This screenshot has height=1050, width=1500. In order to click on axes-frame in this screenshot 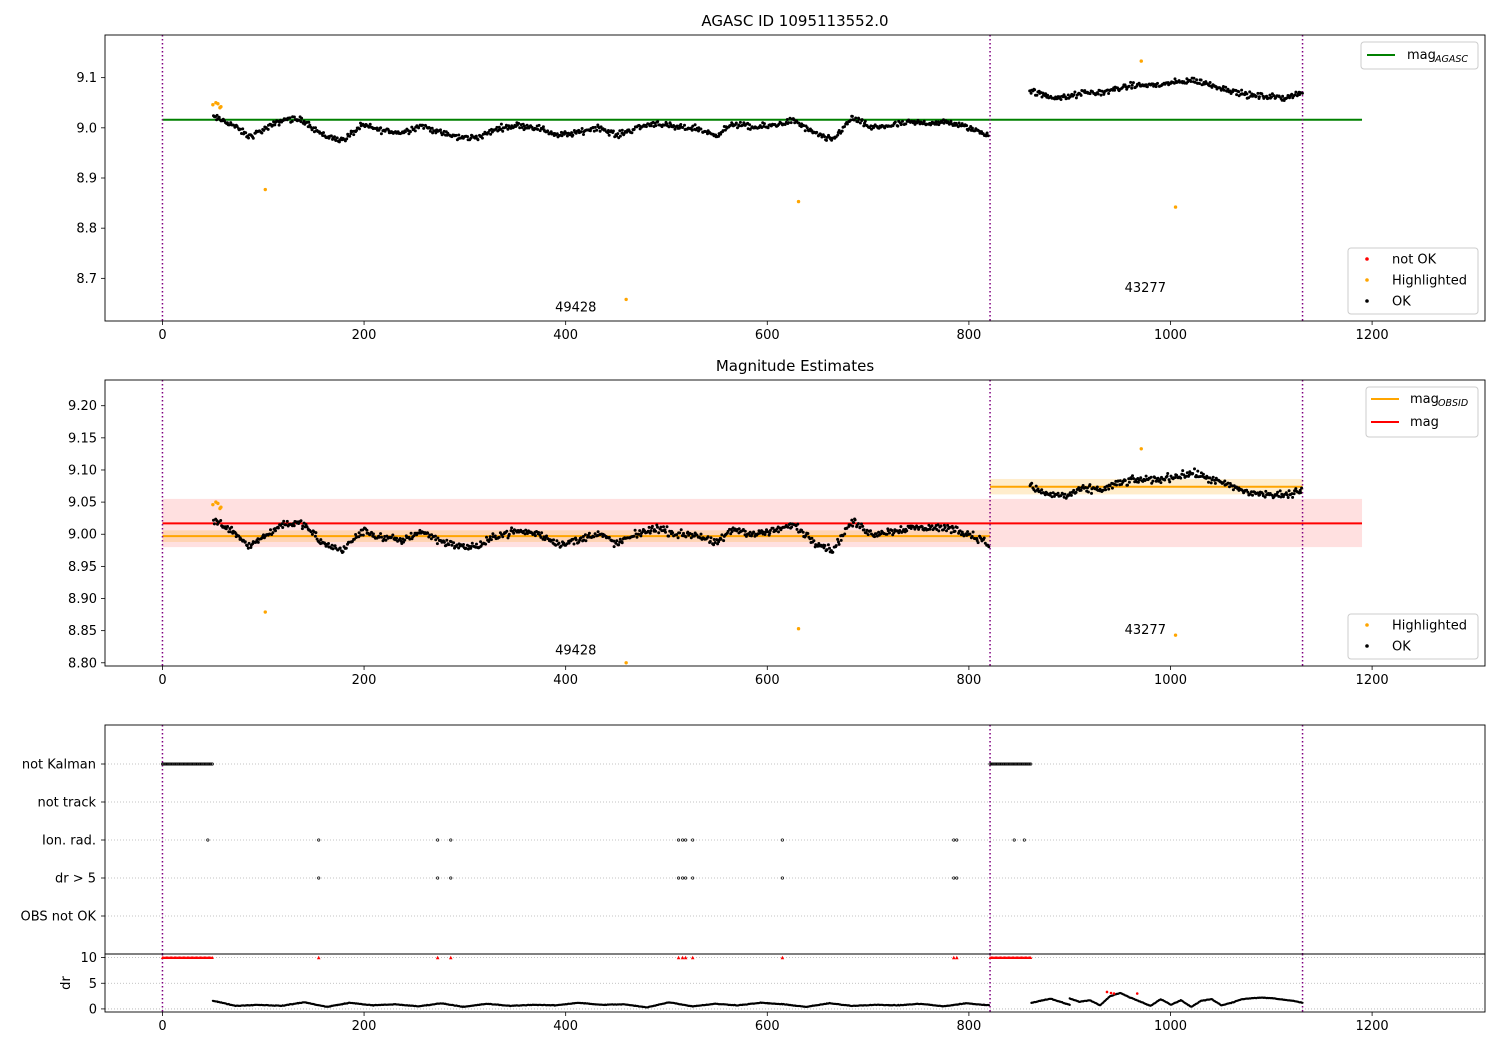, I will do `click(795, 983)`.